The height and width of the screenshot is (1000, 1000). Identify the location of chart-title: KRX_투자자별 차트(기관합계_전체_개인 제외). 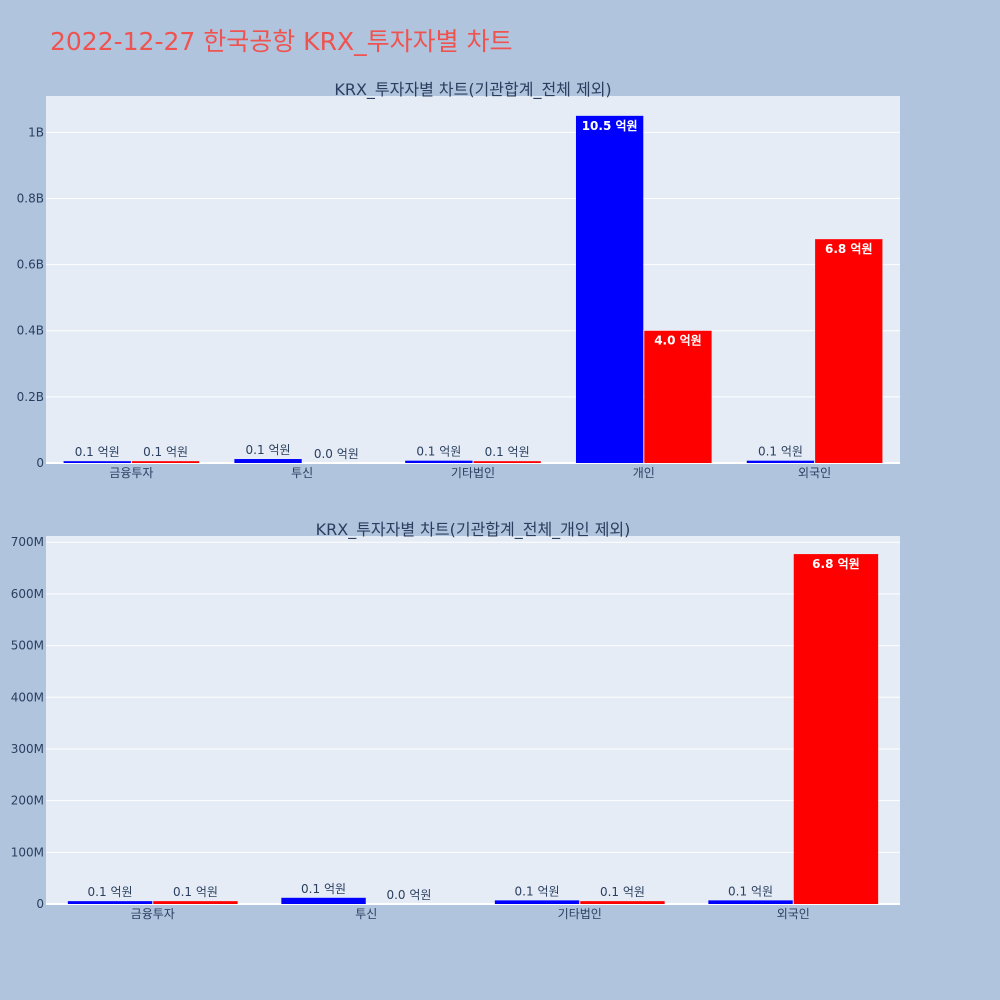
(473, 530).